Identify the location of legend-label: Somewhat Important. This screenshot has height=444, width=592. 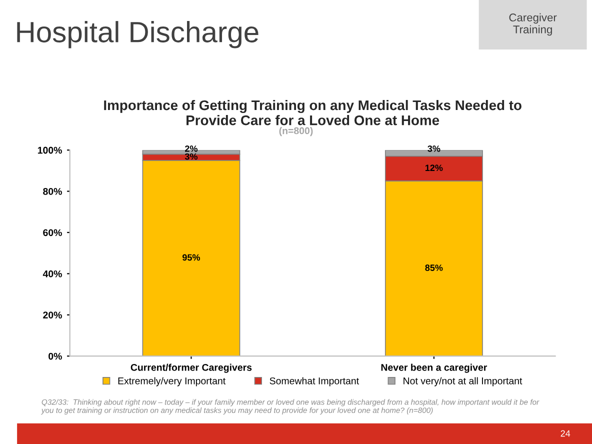
(314, 381).